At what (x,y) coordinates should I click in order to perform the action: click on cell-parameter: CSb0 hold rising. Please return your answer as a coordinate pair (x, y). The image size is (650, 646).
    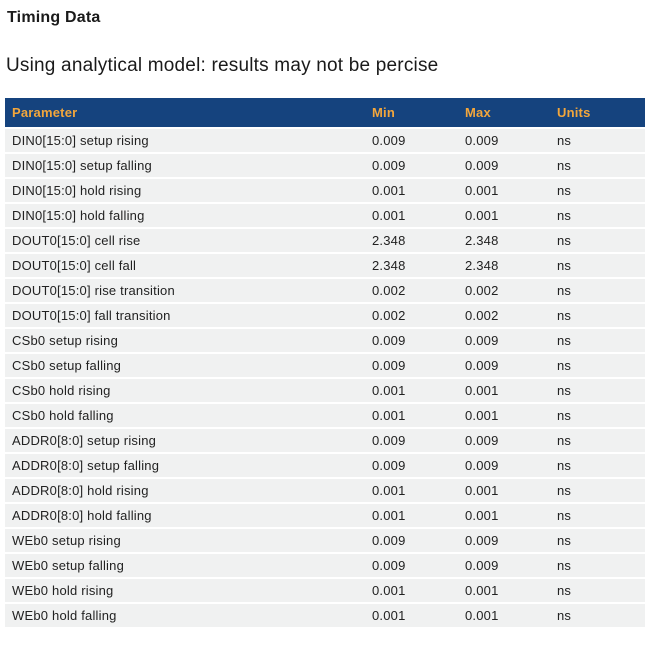
    Looking at the image, I should click on (185, 391).